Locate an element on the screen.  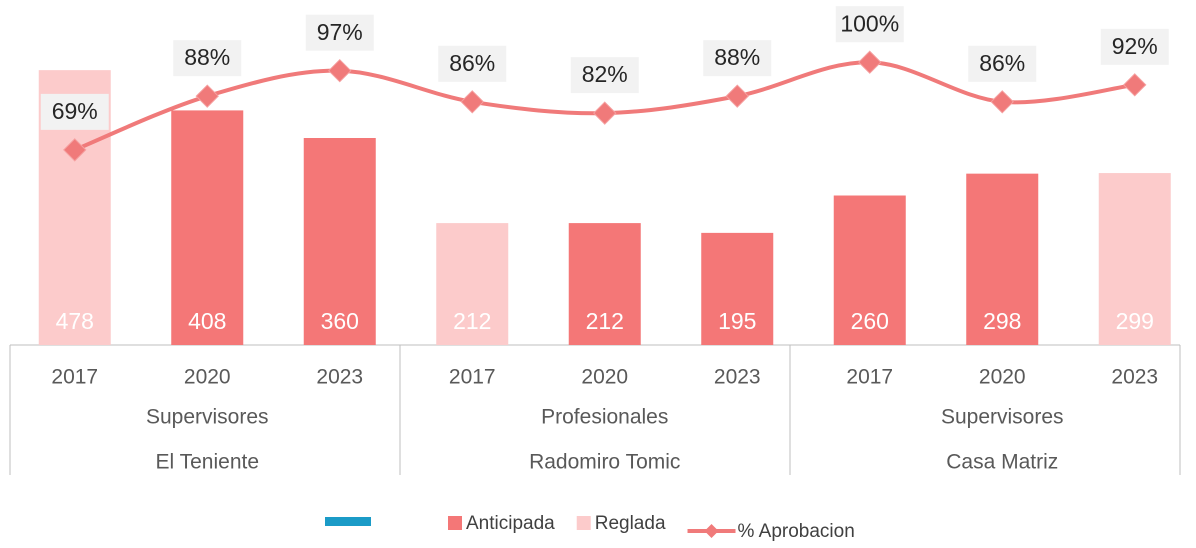
line-value-label: 100% is located at coordinates (869, 23).